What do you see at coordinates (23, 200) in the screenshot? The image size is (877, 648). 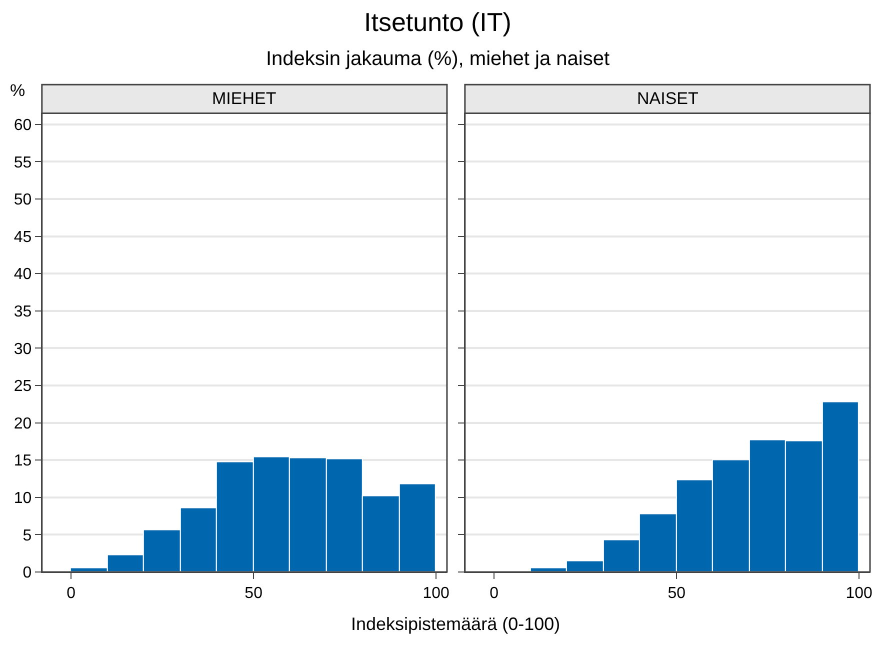 I see `y-tick-label: 50` at bounding box center [23, 200].